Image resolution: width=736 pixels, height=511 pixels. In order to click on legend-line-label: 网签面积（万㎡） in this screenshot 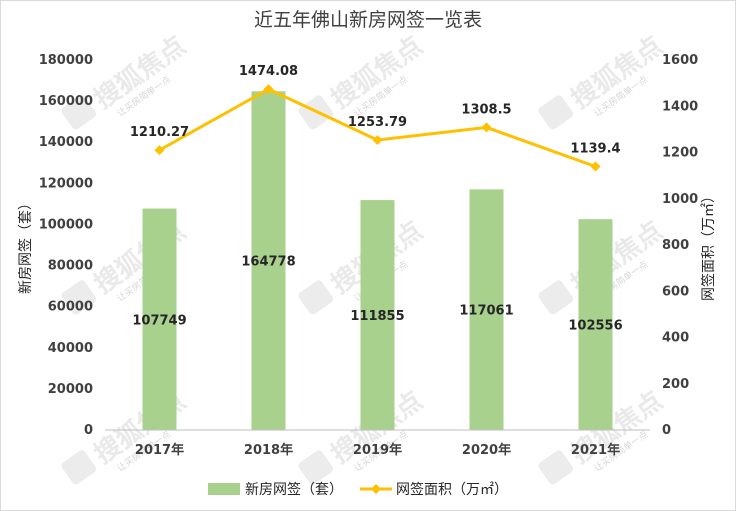, I will do `click(452, 489)`.